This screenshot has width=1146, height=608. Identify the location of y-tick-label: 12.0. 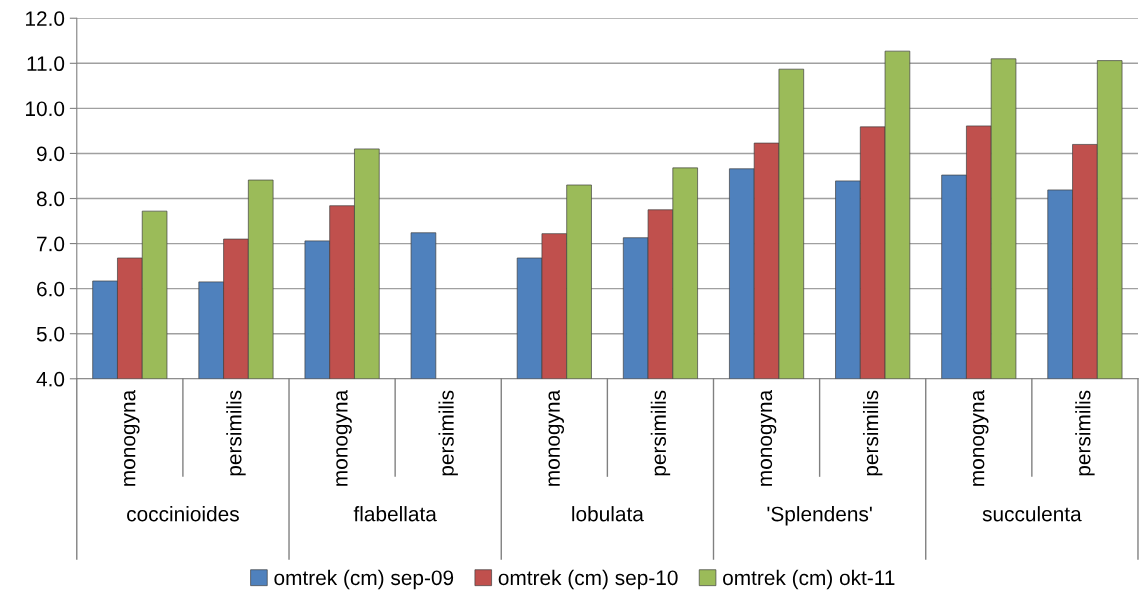
(45, 18).